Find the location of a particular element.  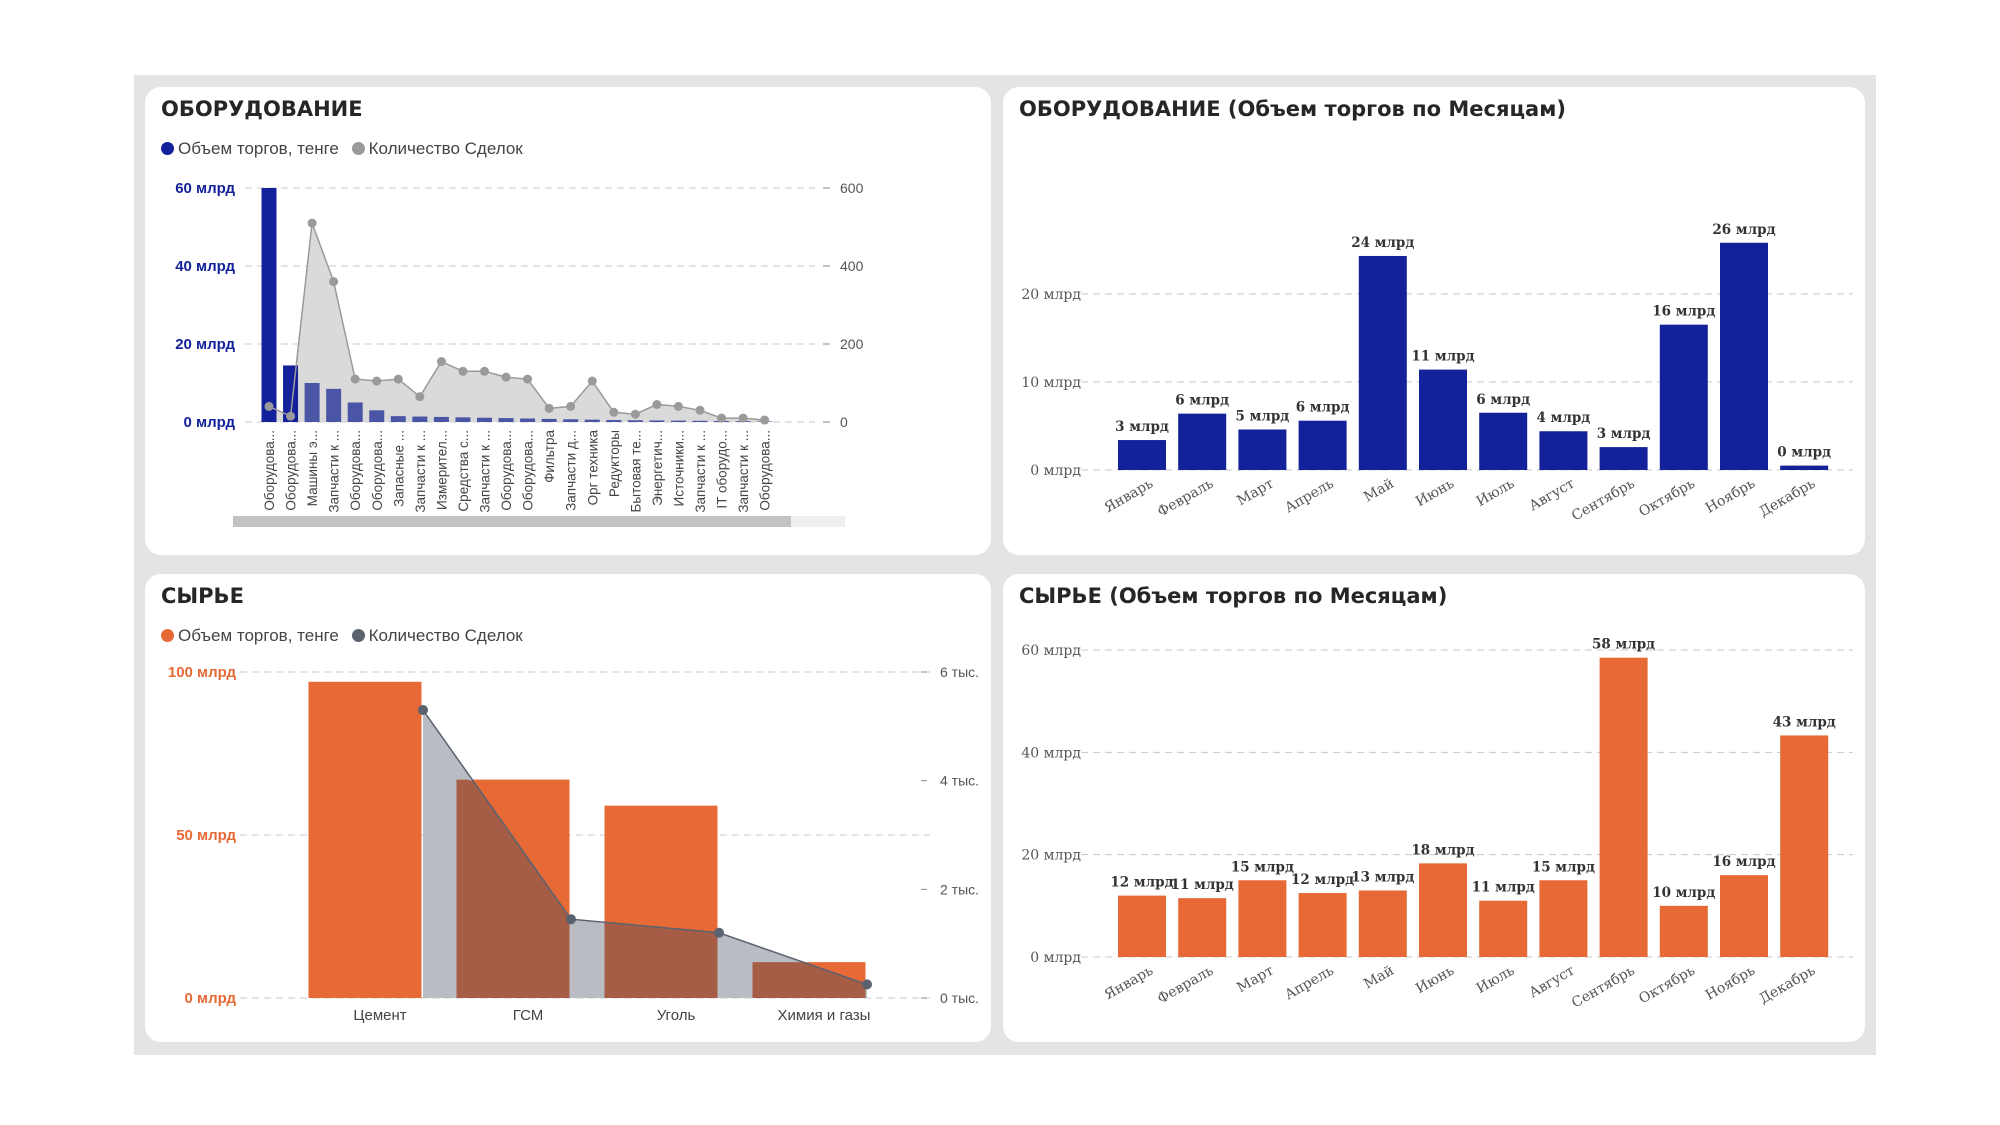

y-right-tick-label: 600 is located at coordinates (852, 188).